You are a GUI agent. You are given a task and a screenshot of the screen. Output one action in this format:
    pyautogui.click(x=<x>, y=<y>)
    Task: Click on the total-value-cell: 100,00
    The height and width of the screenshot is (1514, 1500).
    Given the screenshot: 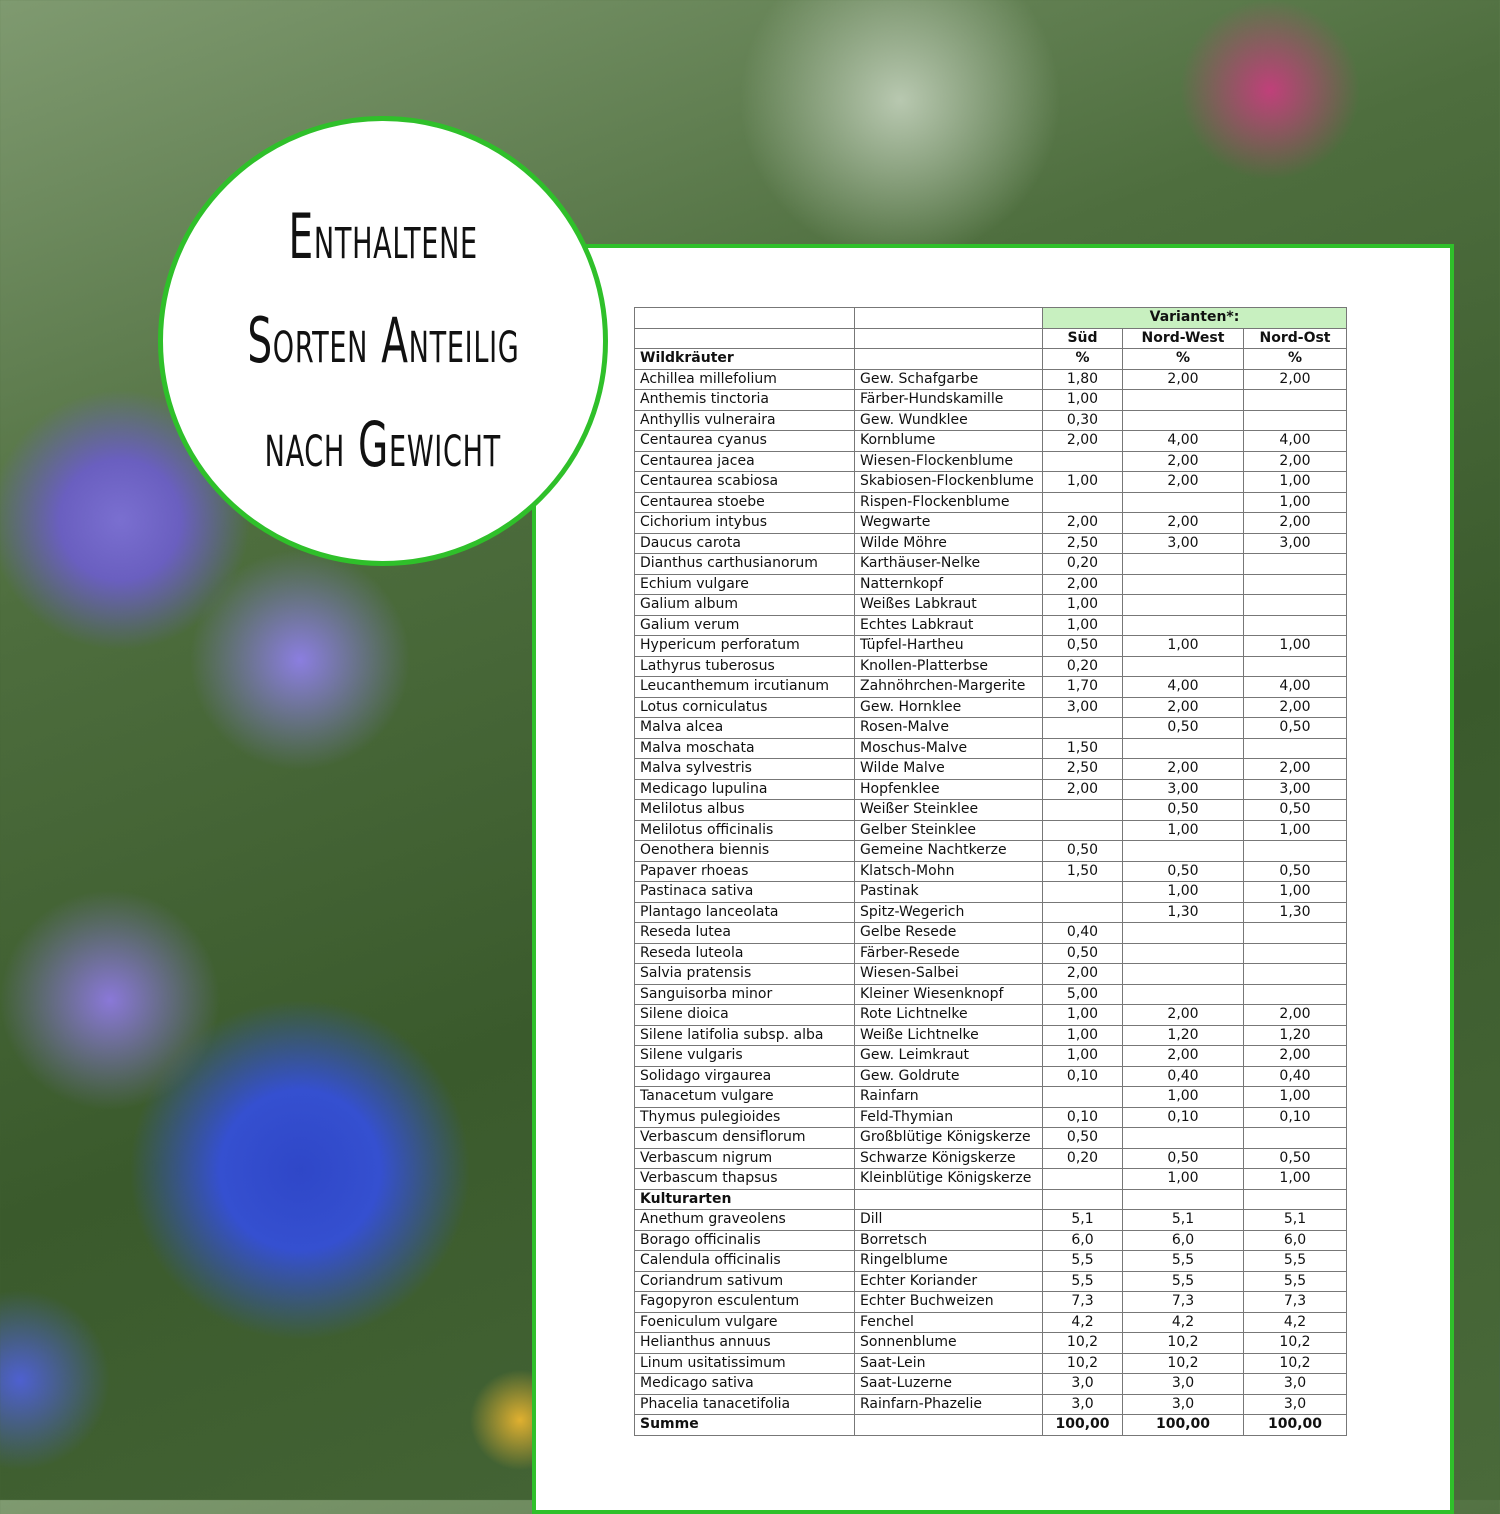 What is the action you would take?
    pyautogui.click(x=1295, y=1425)
    